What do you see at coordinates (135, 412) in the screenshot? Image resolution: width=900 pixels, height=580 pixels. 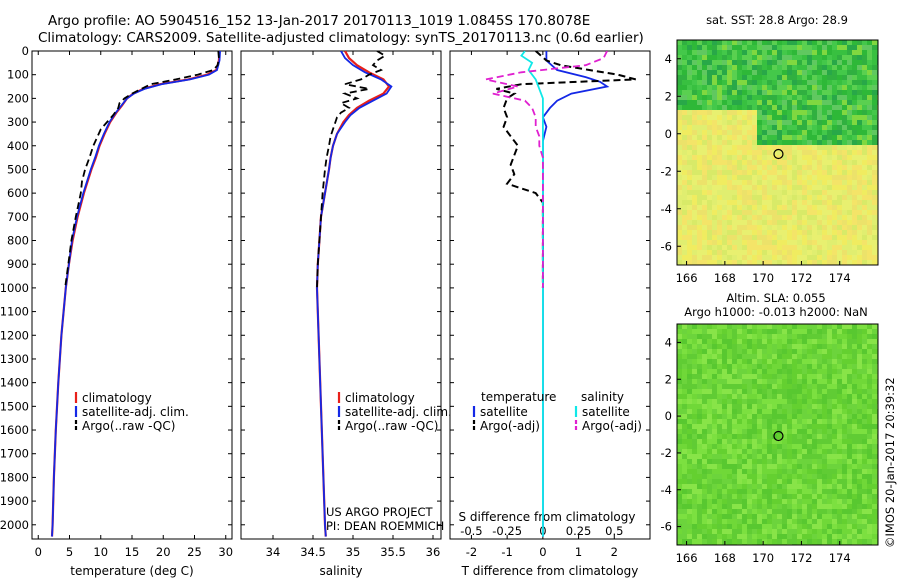 I see `legend-label: satellite-adj. clim.` at bounding box center [135, 412].